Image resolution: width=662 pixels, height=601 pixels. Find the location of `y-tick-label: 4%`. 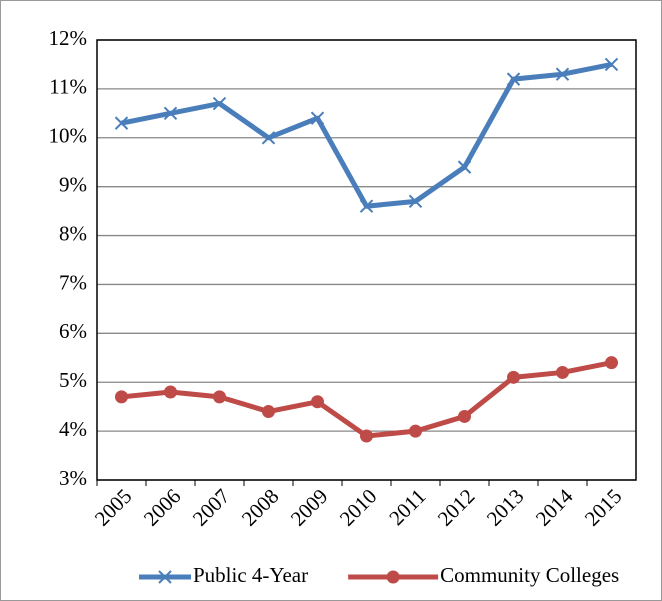

y-tick-label: 4% is located at coordinates (73, 429).